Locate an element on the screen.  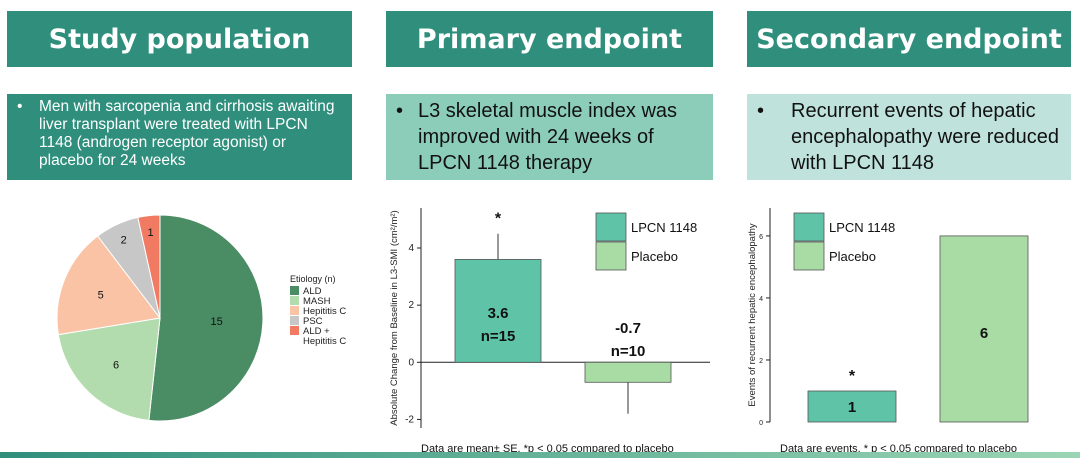
pie-slice-label: 15 is located at coordinates (216, 322).